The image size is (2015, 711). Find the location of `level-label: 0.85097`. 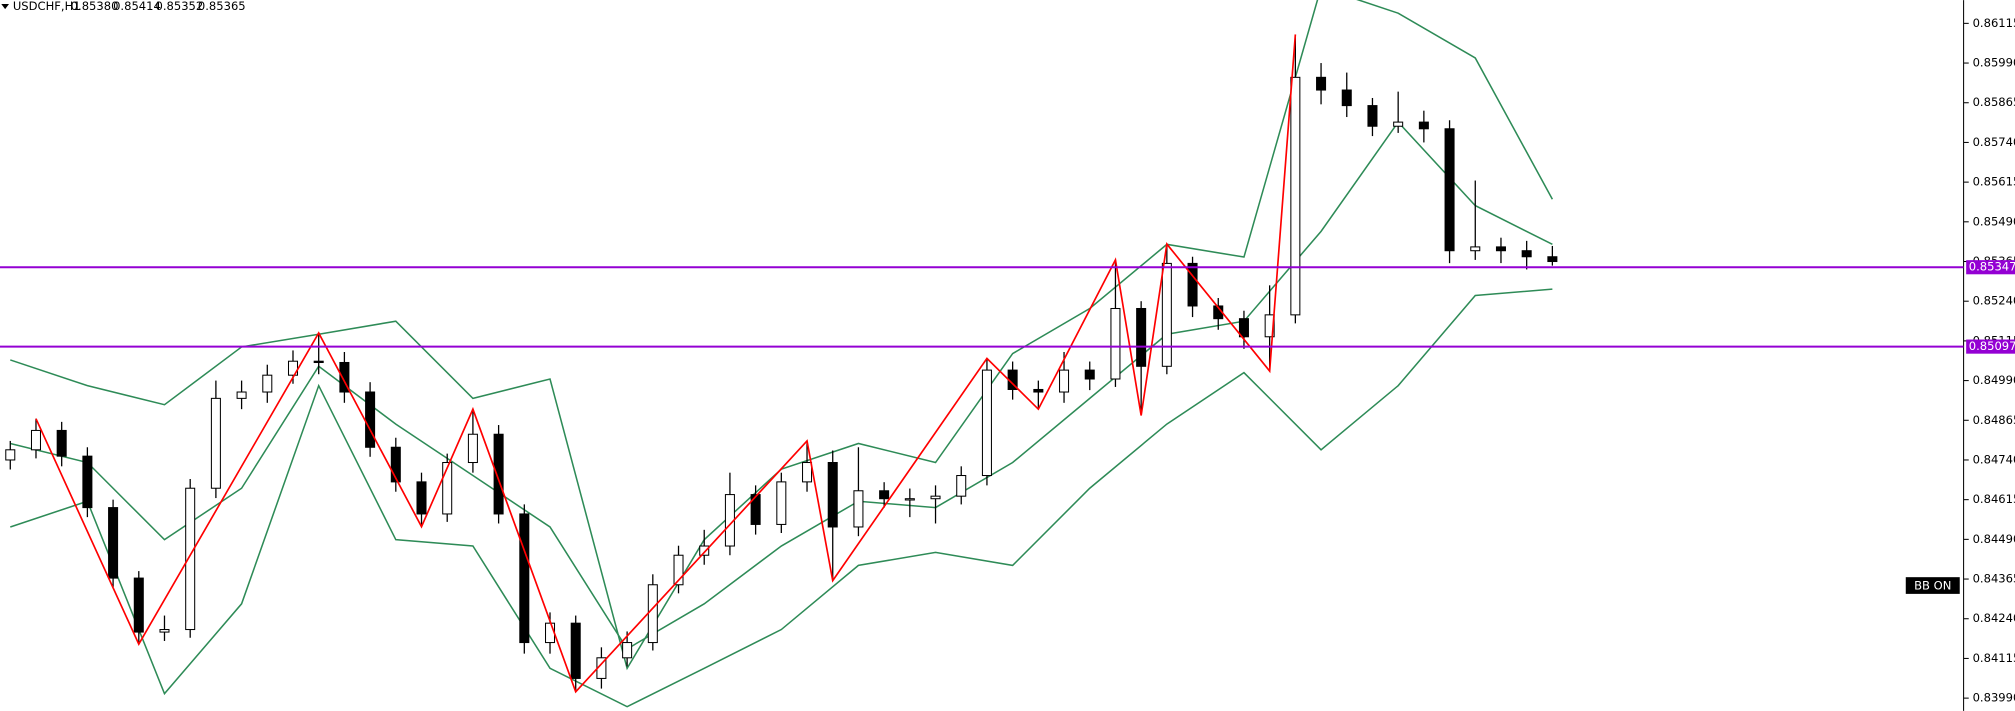

level-label: 0.85097 is located at coordinates (1992, 346).